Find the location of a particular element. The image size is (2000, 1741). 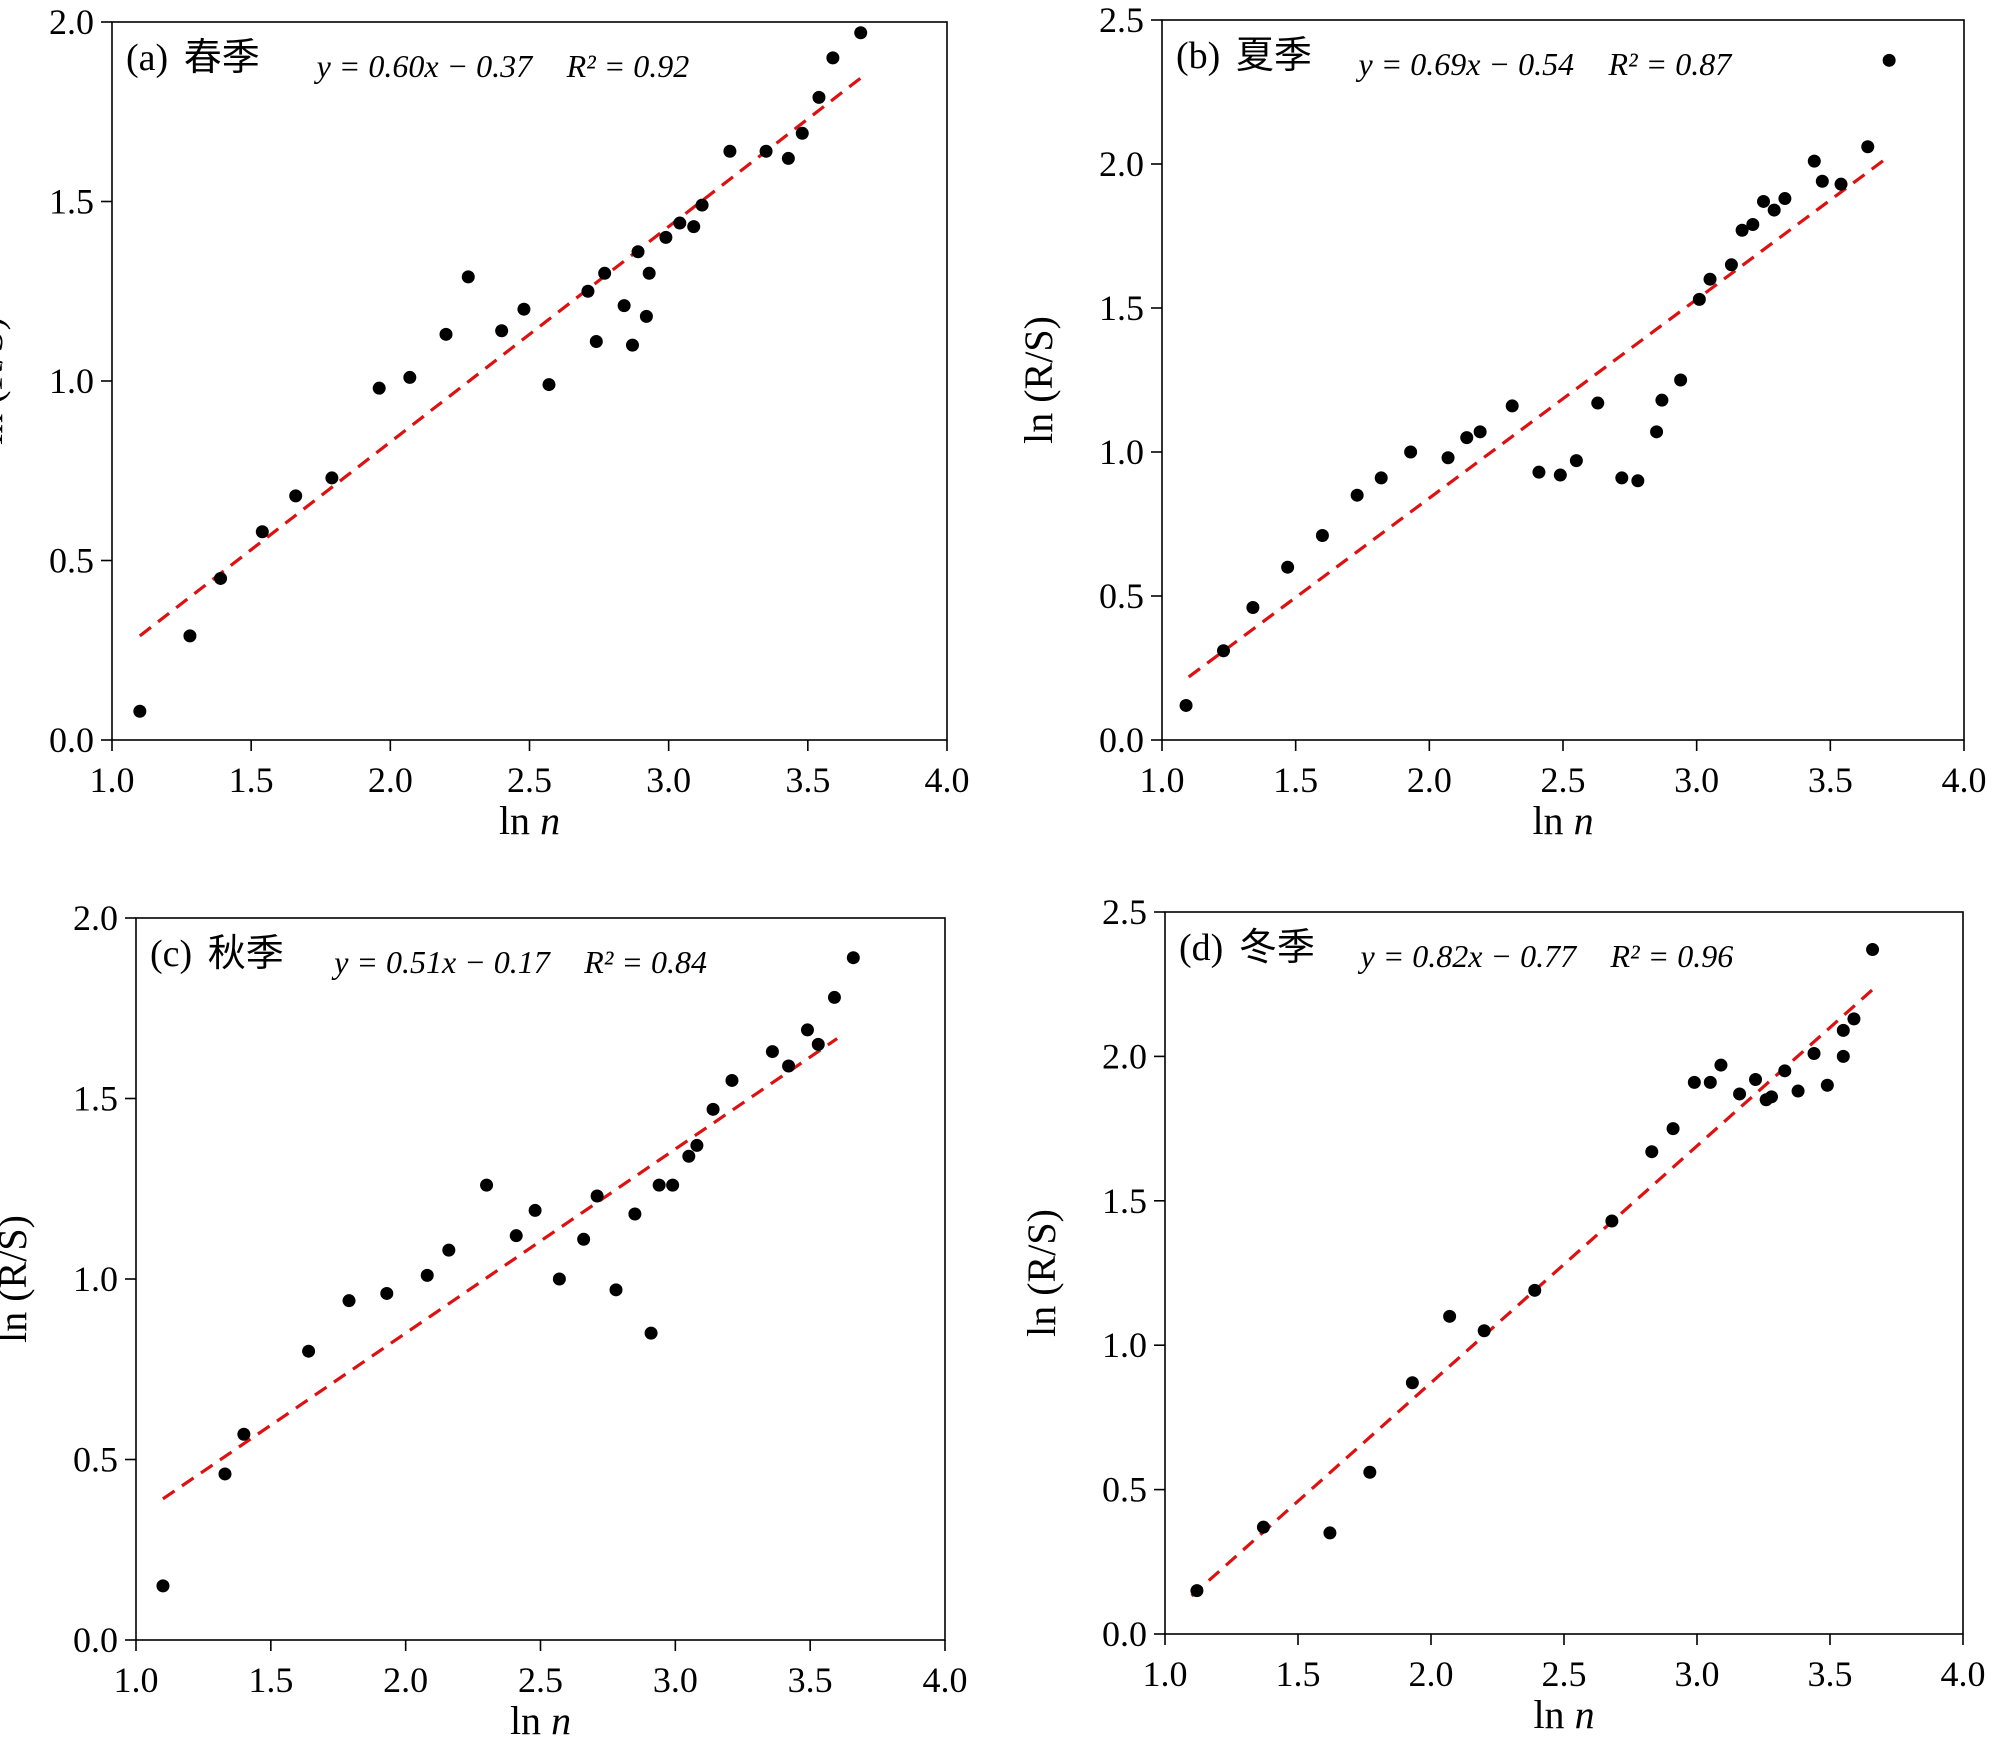

regression-equation: y = 0.82x − 0.77 is located at coordinates (1468, 956).